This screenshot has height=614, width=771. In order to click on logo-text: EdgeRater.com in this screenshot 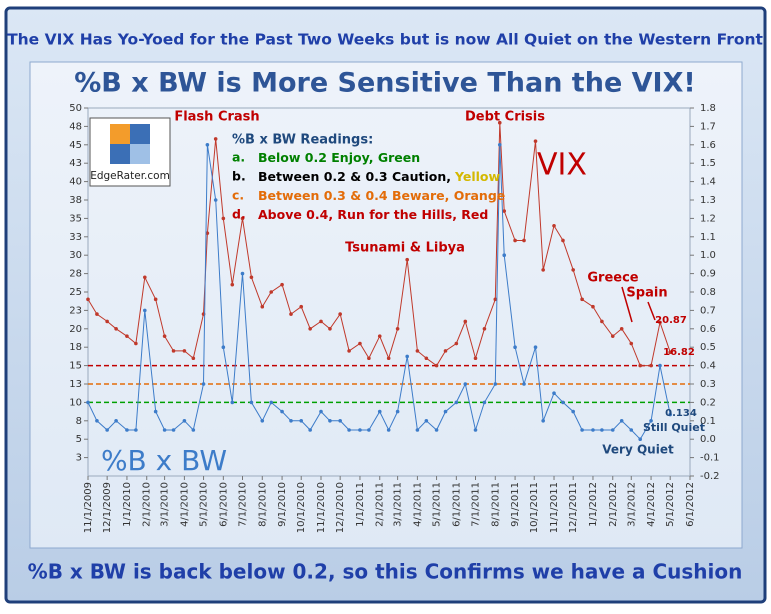, I will do `click(130, 176)`.